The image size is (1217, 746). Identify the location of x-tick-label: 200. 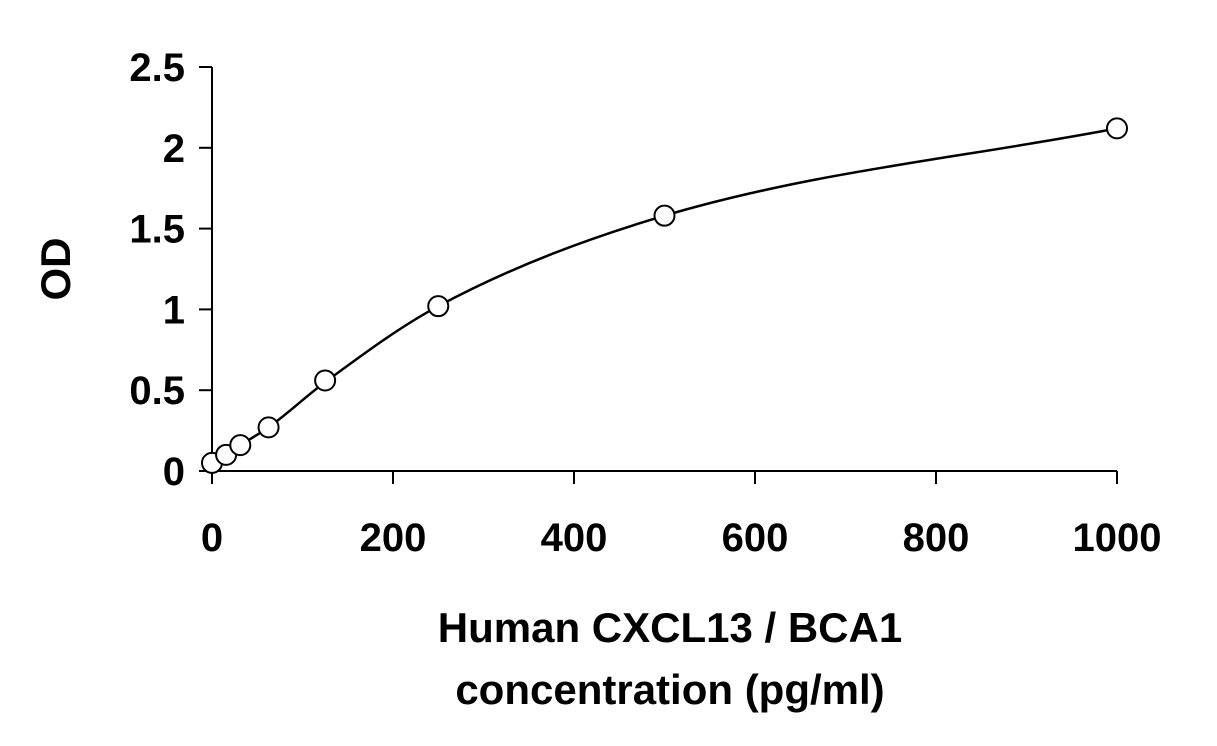
(393, 538).